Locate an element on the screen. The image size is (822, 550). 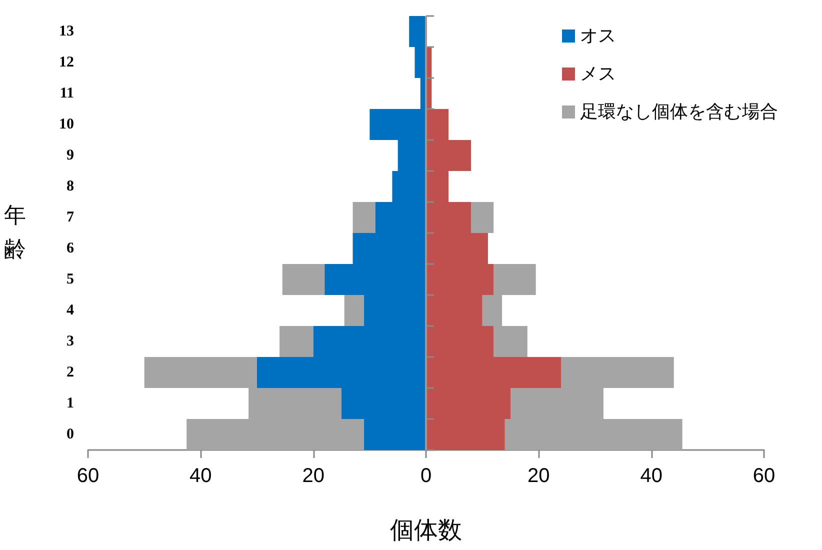
y-tick-label: 2 is located at coordinates (70, 372).